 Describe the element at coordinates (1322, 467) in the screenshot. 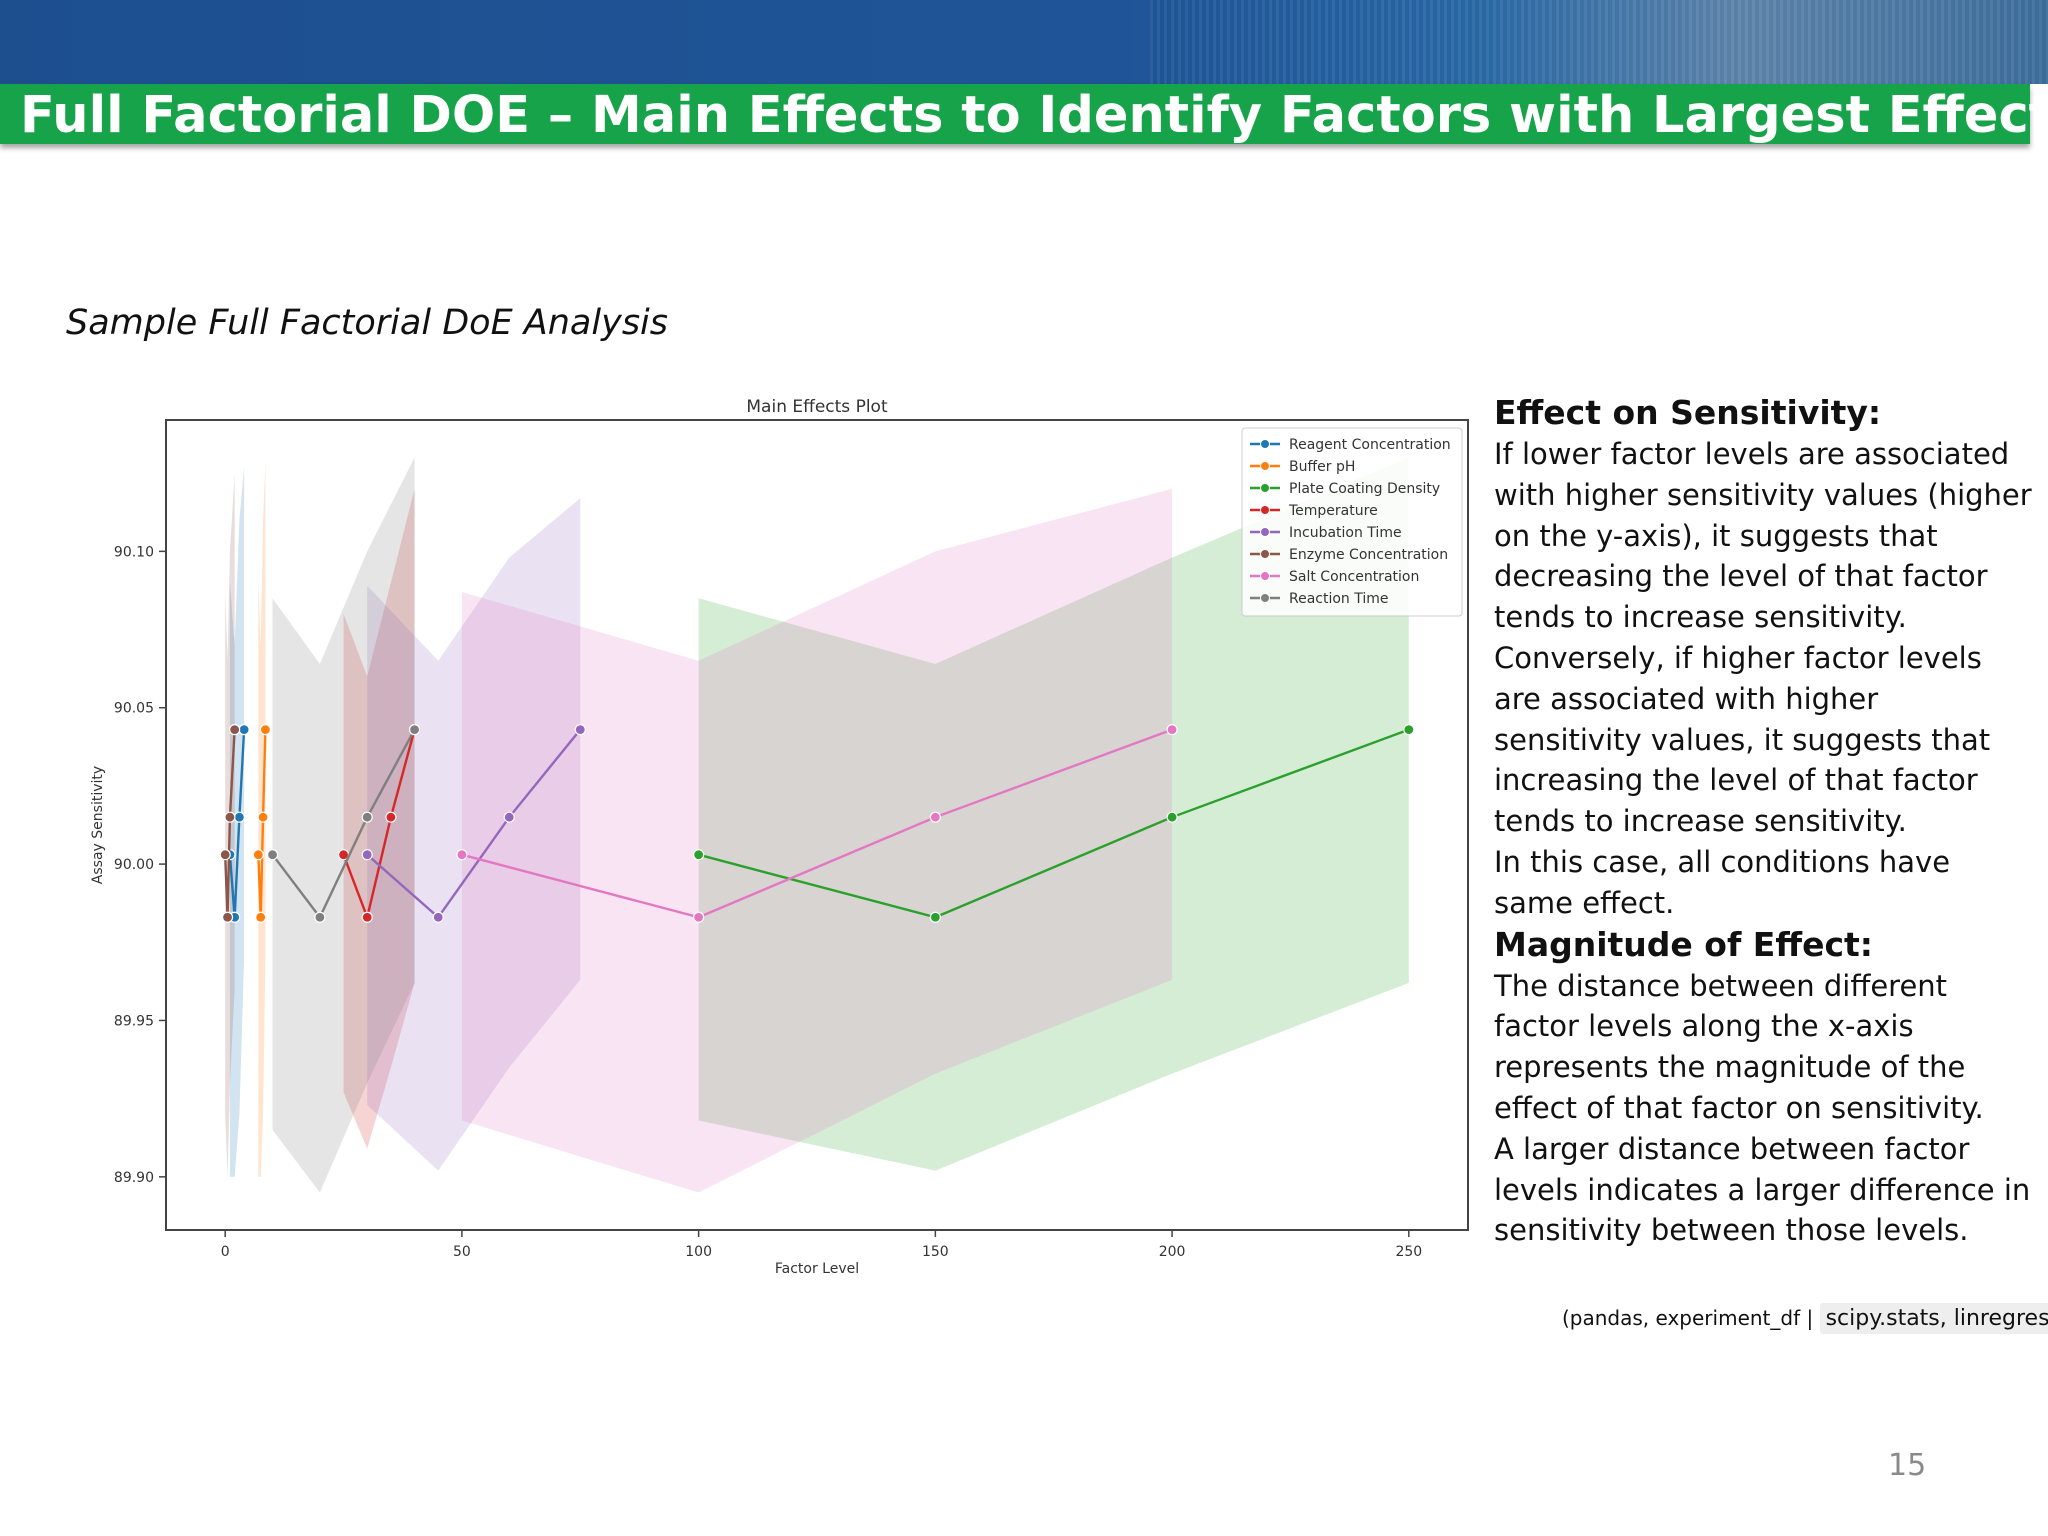

I see `legend-label-buffer-ph: Buffer pH` at that location.